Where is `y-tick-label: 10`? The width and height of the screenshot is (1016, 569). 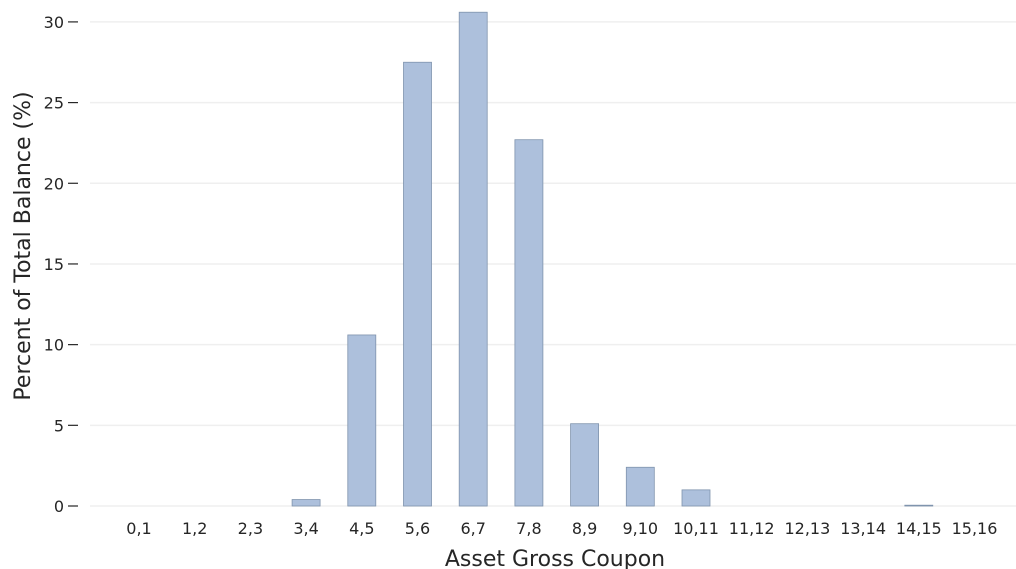 y-tick-label: 10 is located at coordinates (54, 345).